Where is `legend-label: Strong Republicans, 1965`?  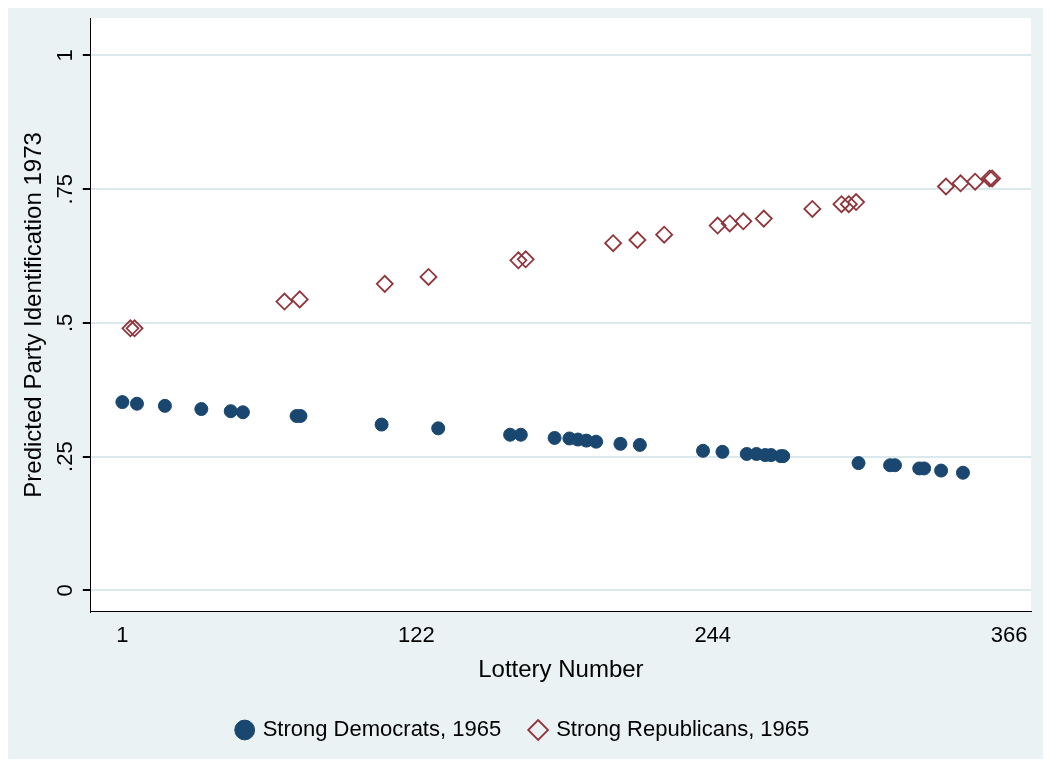 legend-label: Strong Republicans, 1965 is located at coordinates (683, 729).